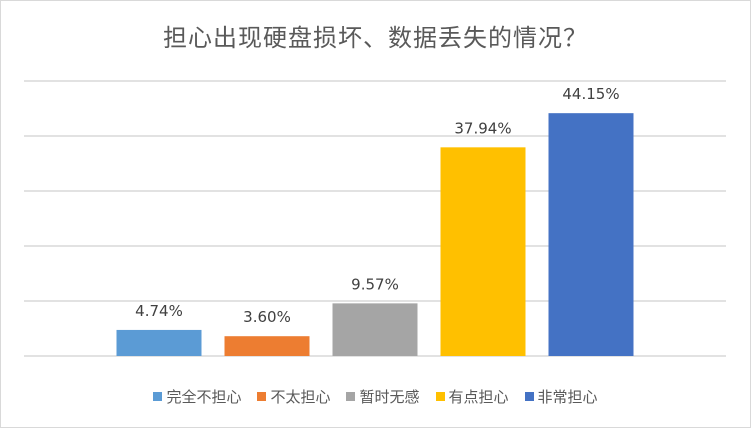 The image size is (751, 428). Describe the element at coordinates (204, 397) in the screenshot. I see `legend-label: 完全不担心` at that location.